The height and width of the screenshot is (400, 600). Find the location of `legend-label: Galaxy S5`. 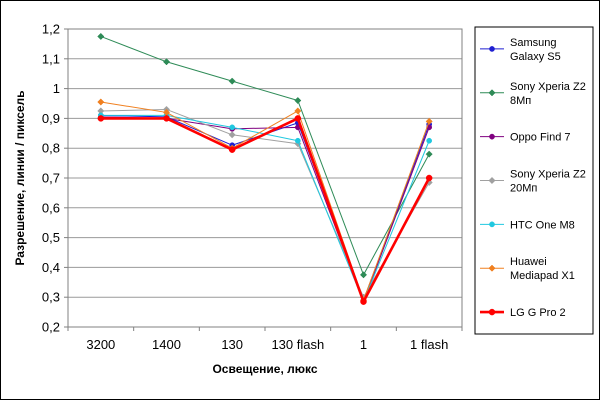

legend-label: Galaxy S5 is located at coordinates (535, 57).